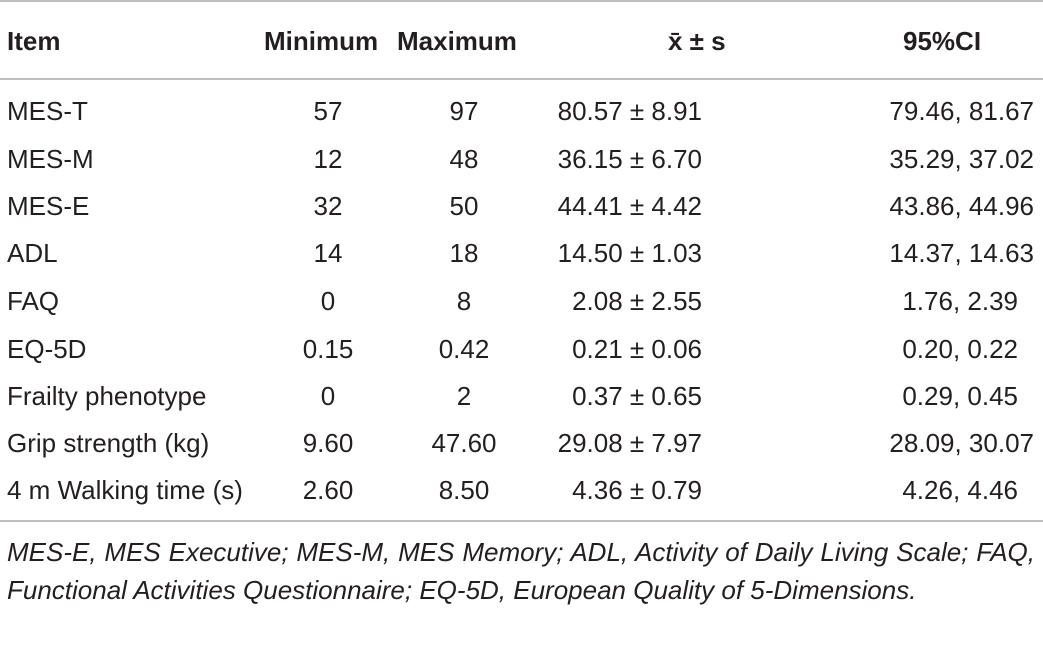  Describe the element at coordinates (521, 206) in the screenshot. I see `table-row: MES-E 32 50 44.41 ± 4.42 43.86, 44.96` at that location.